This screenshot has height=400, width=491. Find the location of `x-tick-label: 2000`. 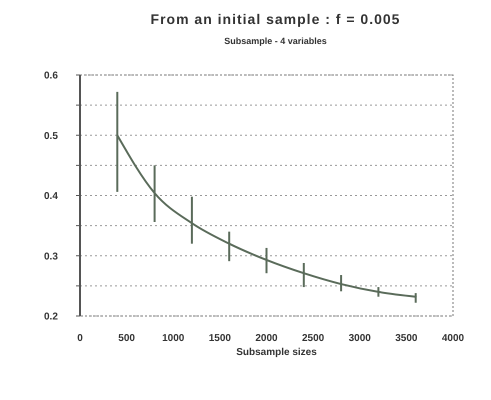

x-tick-label: 2000 is located at coordinates (266, 338).